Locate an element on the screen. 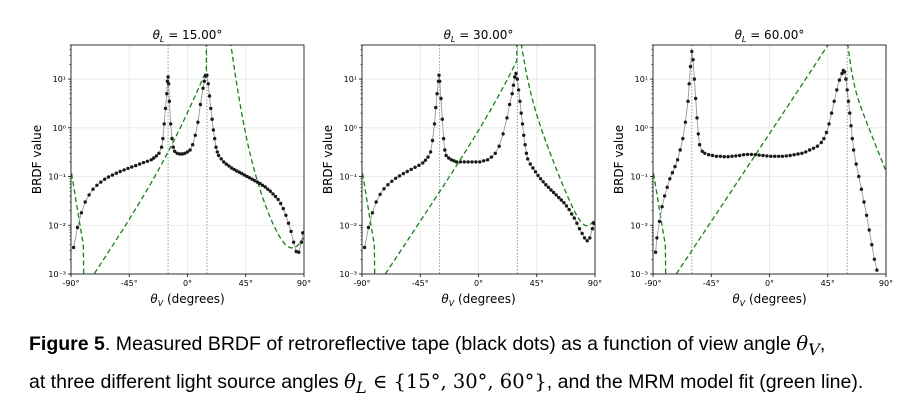 Image resolution: width=923 pixels, height=414 pixels. figure-label: Figure 5 is located at coordinates (67, 344).